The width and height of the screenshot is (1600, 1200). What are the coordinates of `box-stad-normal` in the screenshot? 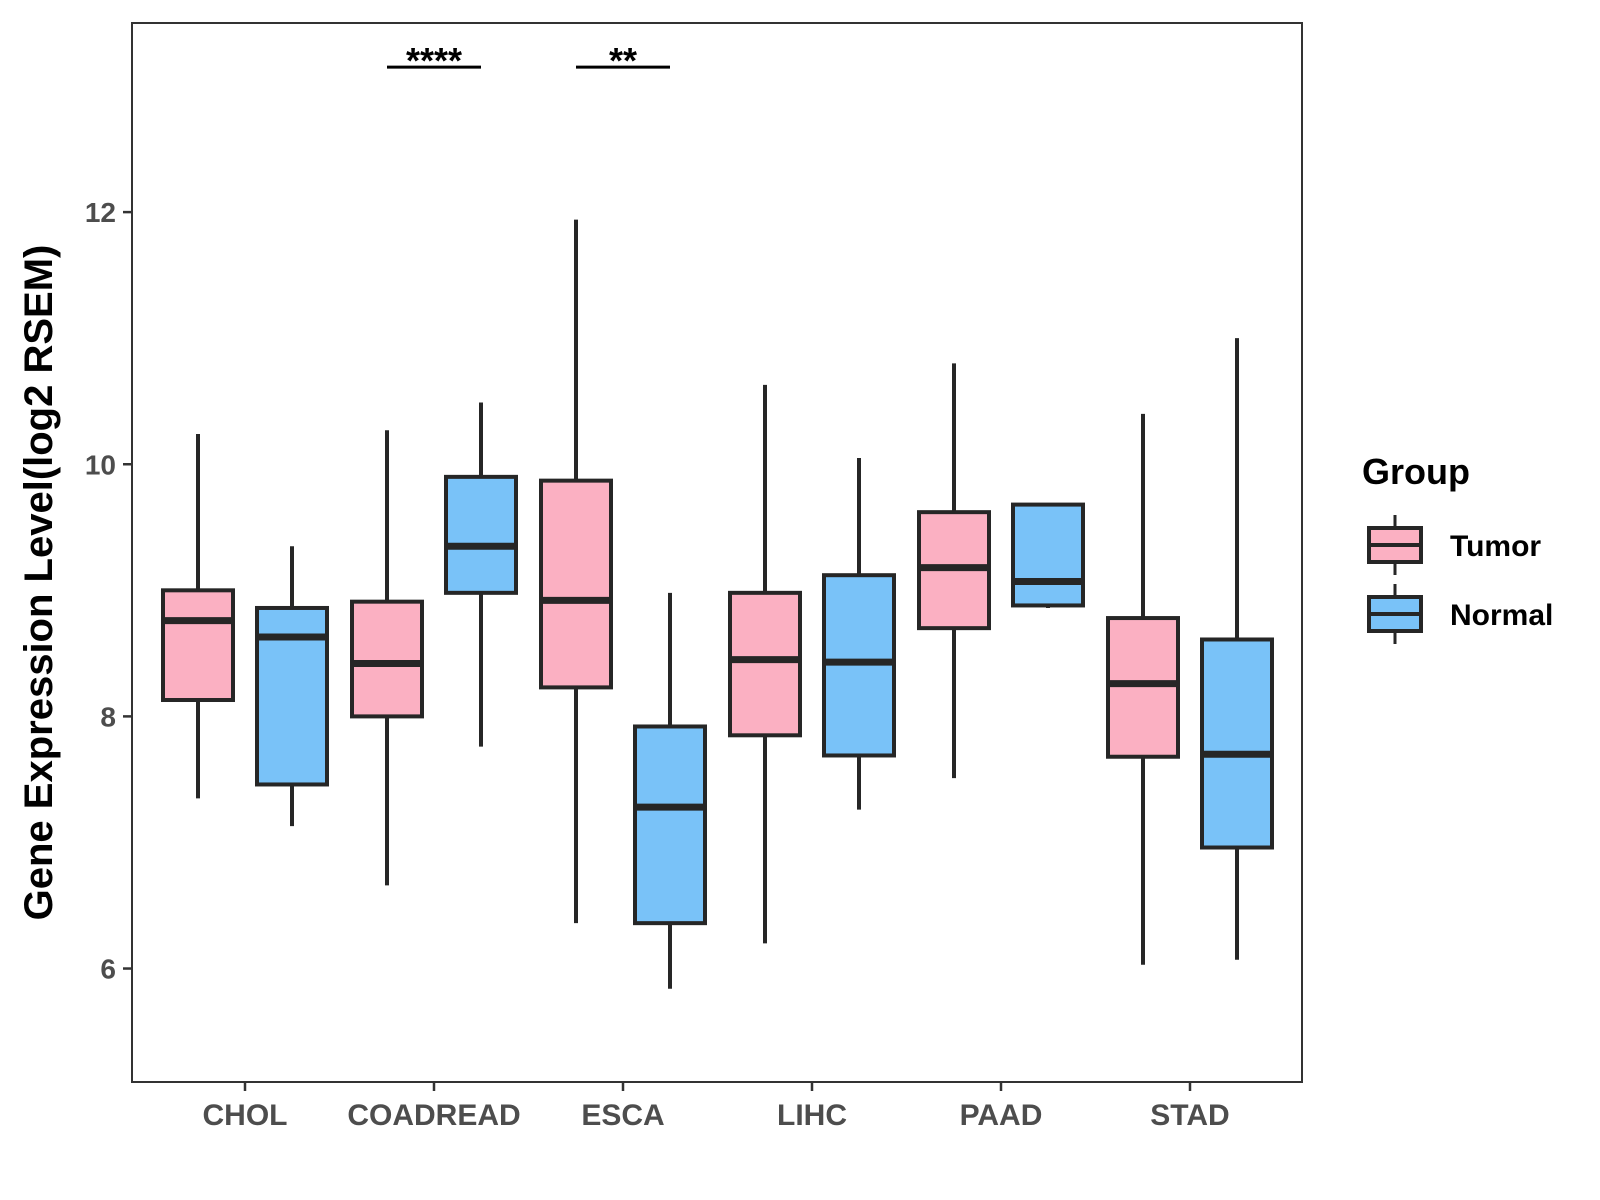 It's located at (1237, 649).